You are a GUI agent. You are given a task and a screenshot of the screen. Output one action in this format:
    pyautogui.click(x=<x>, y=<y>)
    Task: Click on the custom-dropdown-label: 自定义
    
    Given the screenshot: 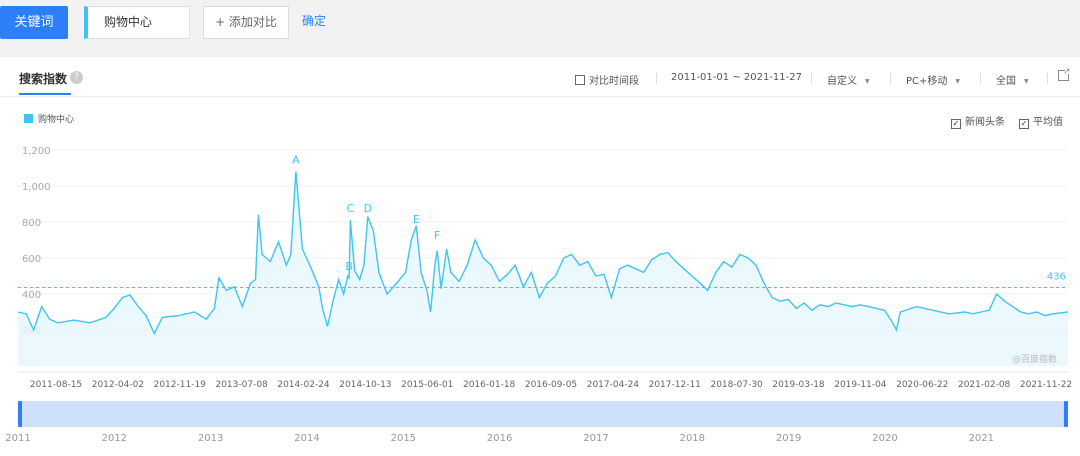 What is the action you would take?
    pyautogui.click(x=842, y=81)
    